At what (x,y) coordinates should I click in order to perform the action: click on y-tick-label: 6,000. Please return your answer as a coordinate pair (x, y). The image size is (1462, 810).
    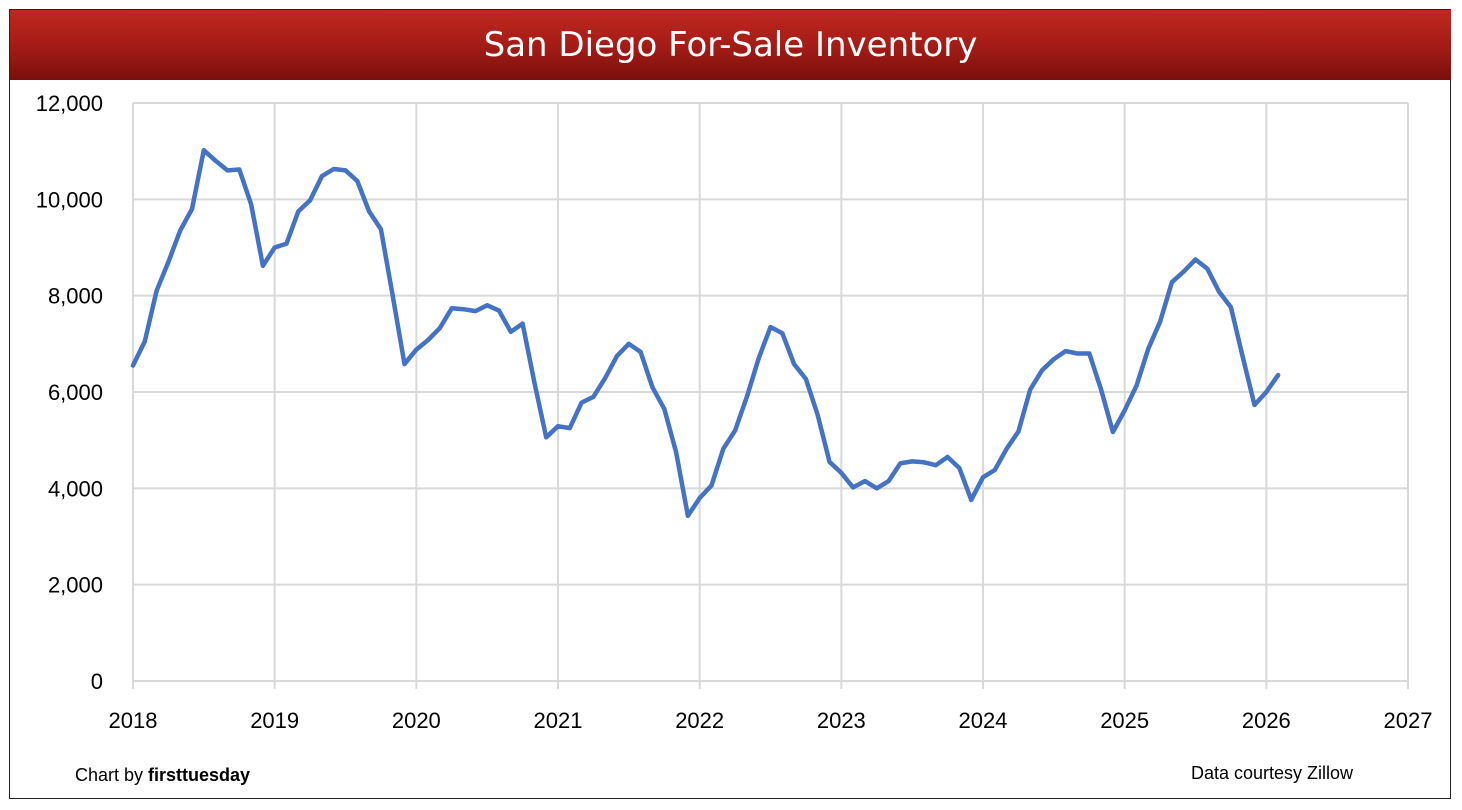
    Looking at the image, I should click on (75, 392).